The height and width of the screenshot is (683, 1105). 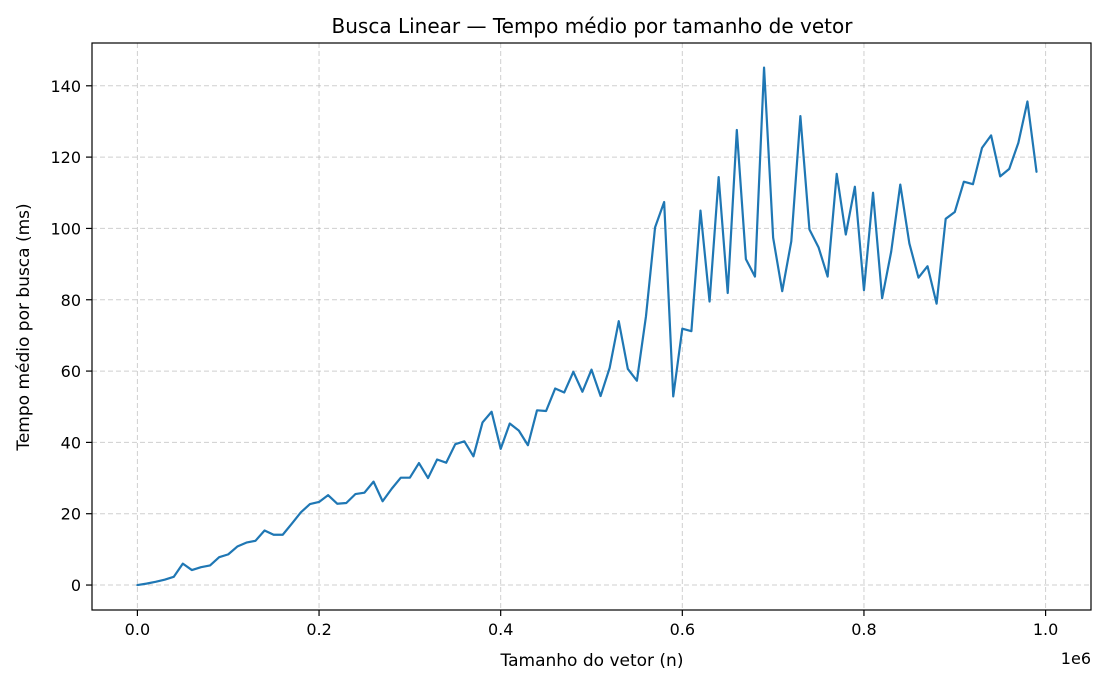 I want to click on y-tick-label: 40, so click(x=71, y=442).